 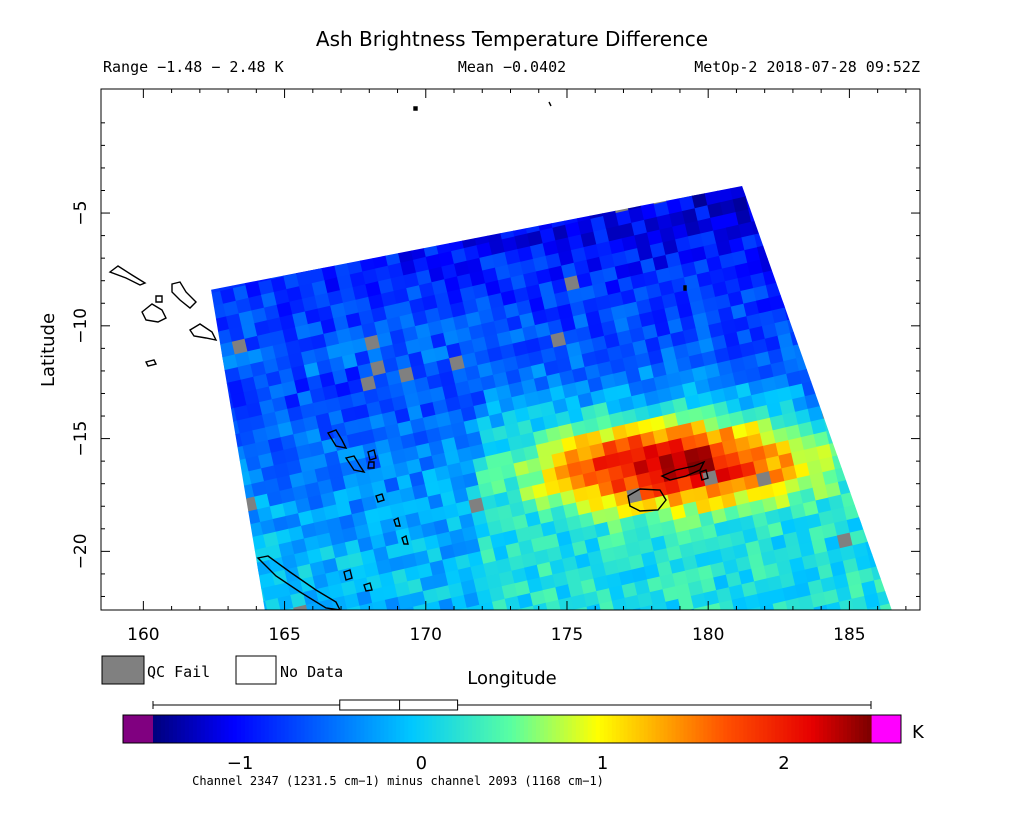 What do you see at coordinates (184, 295) in the screenshot?
I see `coastline-solomon-c` at bounding box center [184, 295].